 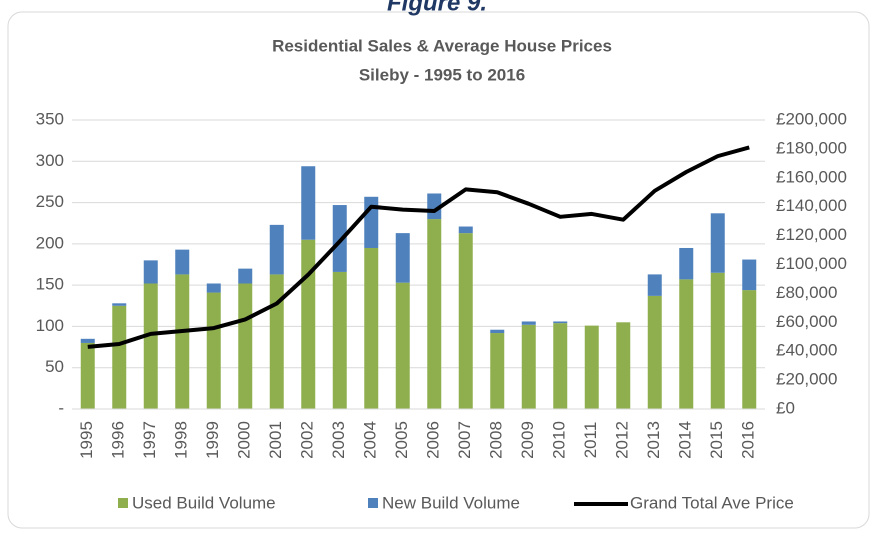 I want to click on x-tick-label: 2006, so click(x=433, y=440).